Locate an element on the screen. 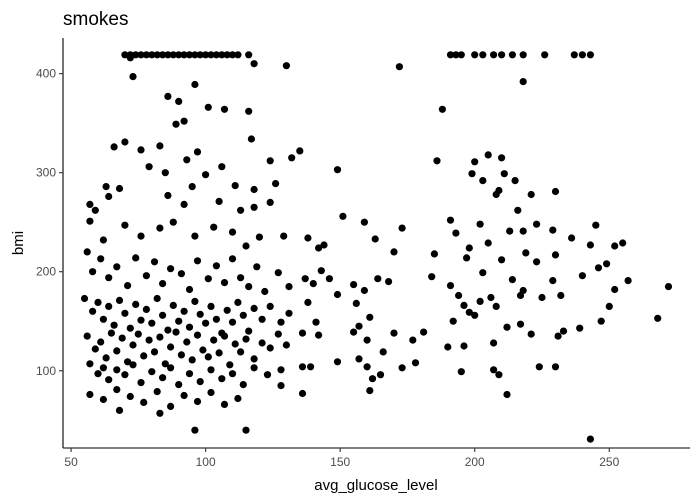  y-tick-label: 400 is located at coordinates (46, 74).